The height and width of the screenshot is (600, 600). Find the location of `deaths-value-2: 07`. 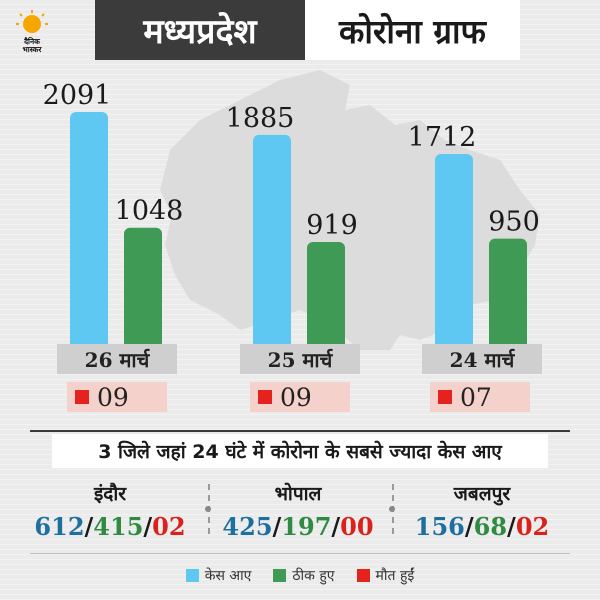

deaths-value-2: 07 is located at coordinates (476, 397).